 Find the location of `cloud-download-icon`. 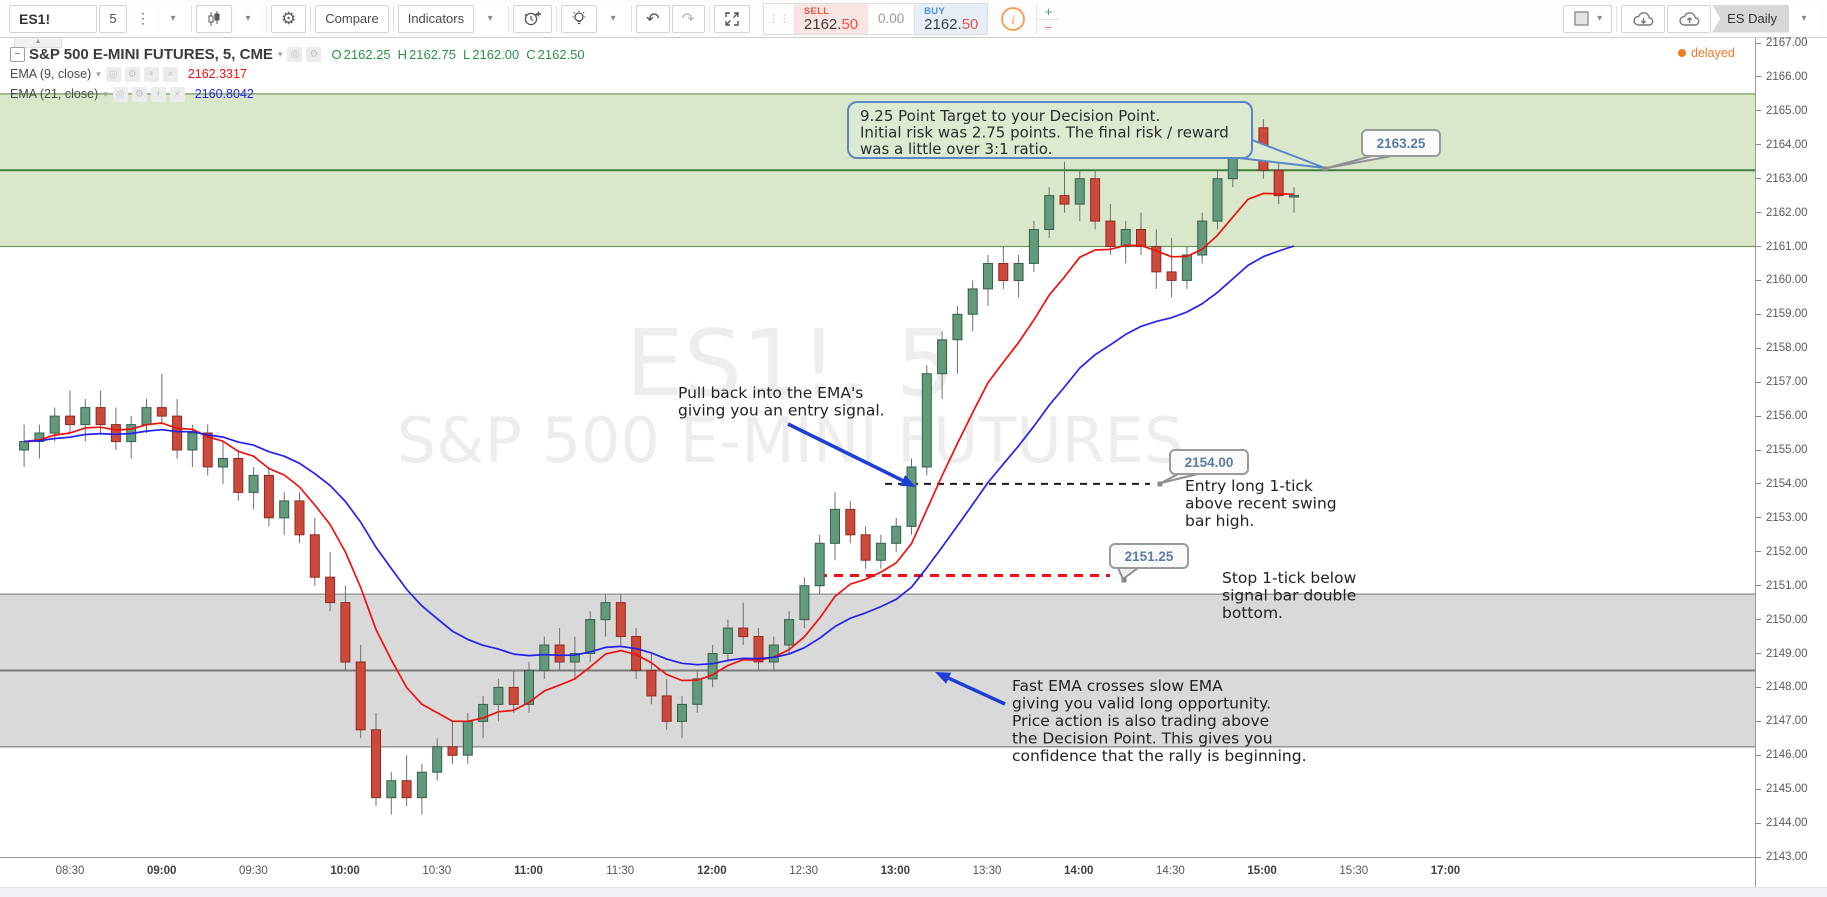

cloud-download-icon is located at coordinates (1643, 18).